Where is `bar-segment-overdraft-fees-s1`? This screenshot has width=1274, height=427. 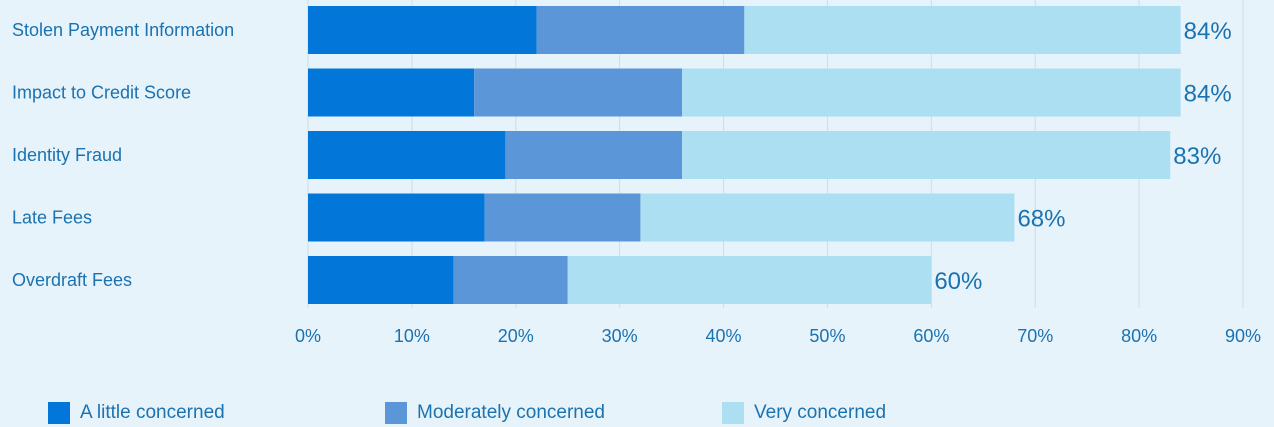
bar-segment-overdraft-fees-s1 is located at coordinates (510, 280).